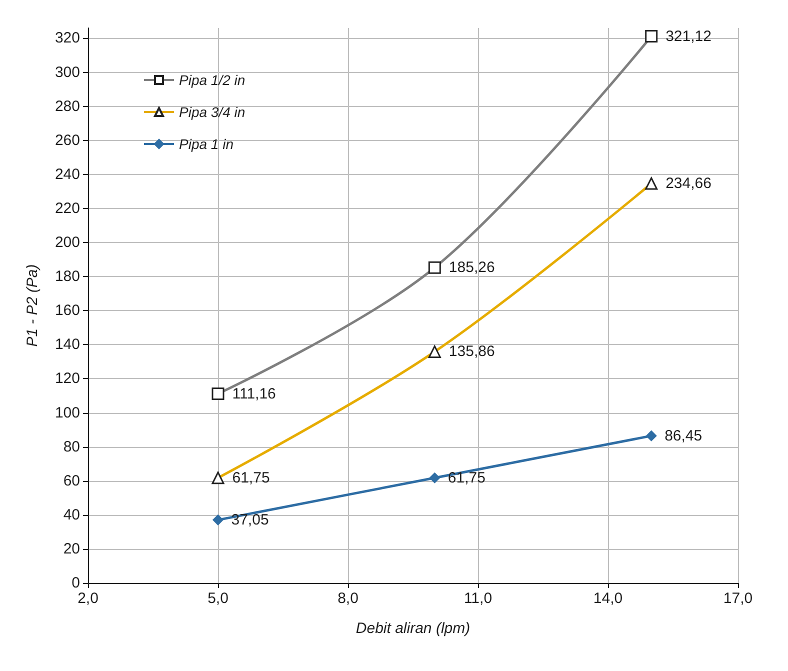 This screenshot has height=671, width=788. Describe the element at coordinates (71, 481) in the screenshot. I see `y-tick-label: 60` at that location.